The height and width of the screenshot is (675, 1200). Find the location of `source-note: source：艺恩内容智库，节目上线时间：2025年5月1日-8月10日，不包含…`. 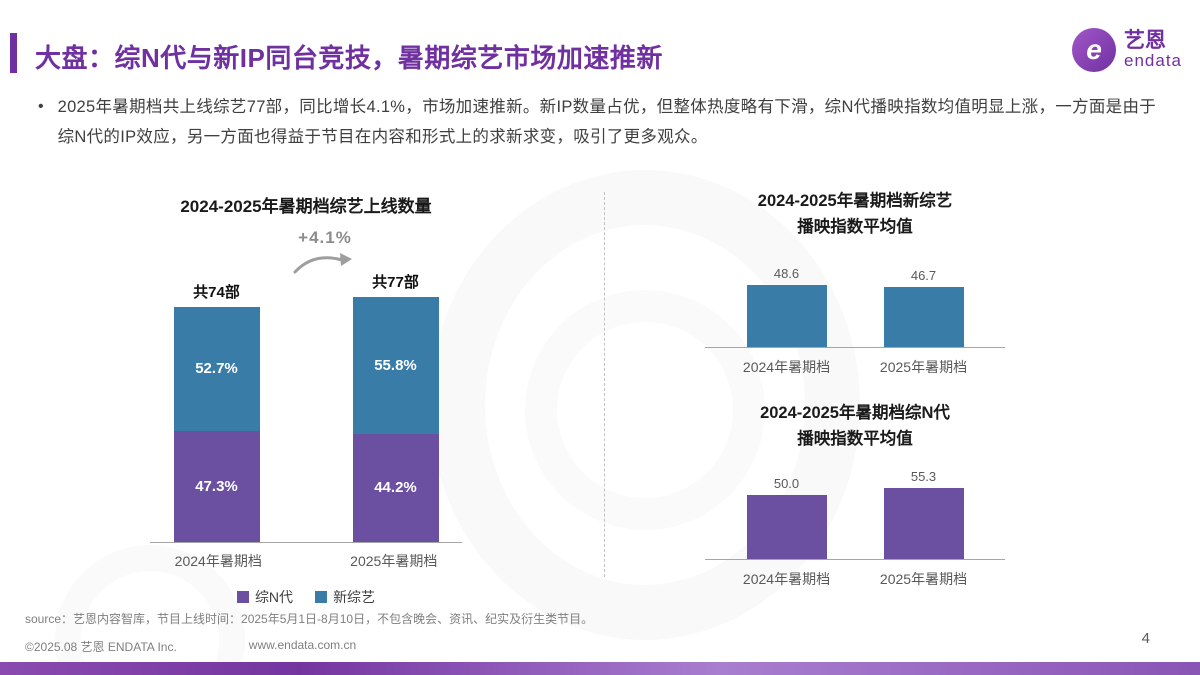

source-note: source：艺恩内容智库，节目上线时间：2025年5月1日-8月10日，不包含… is located at coordinates (309, 619).